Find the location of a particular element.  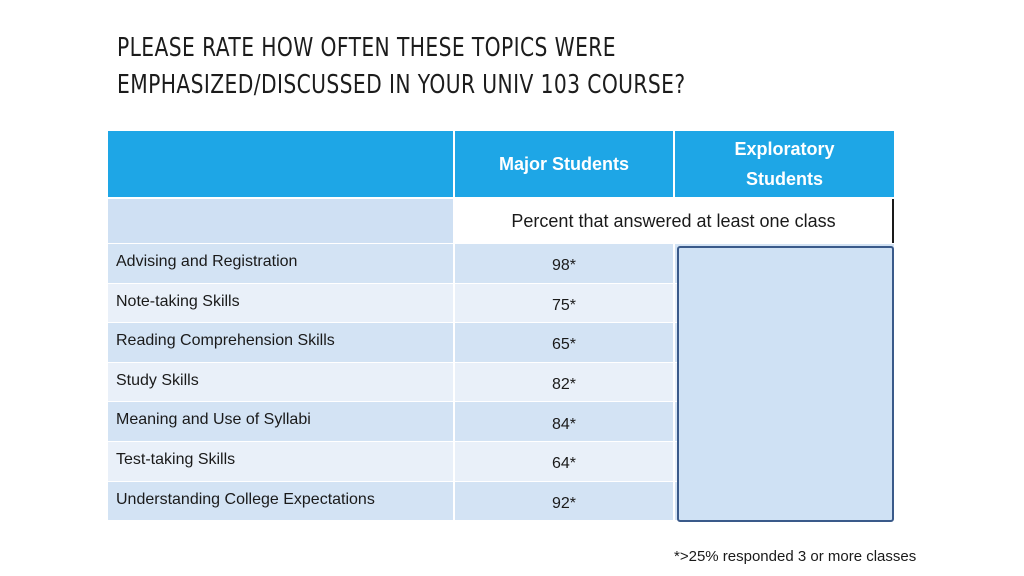

major-value-cell: 75* is located at coordinates (565, 303).